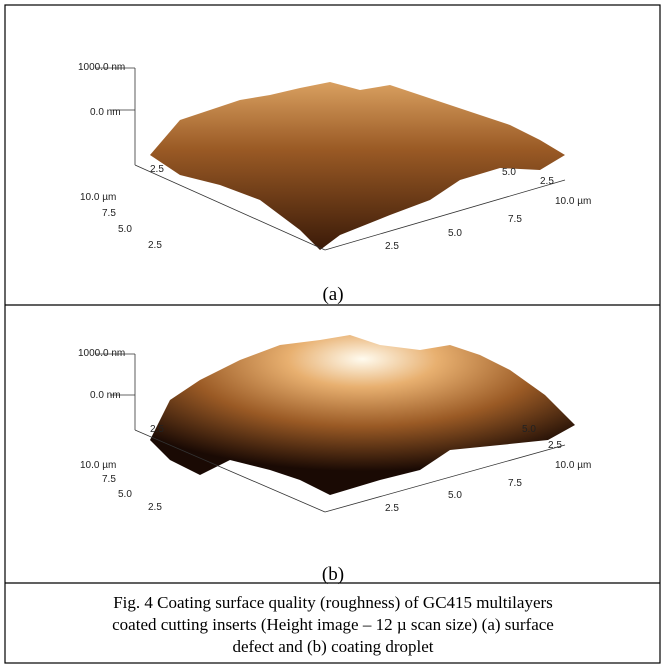 Image resolution: width=666 pixels, height=668 pixels. Describe the element at coordinates (332, 294) in the screenshot. I see `panel-label: (a)` at that location.